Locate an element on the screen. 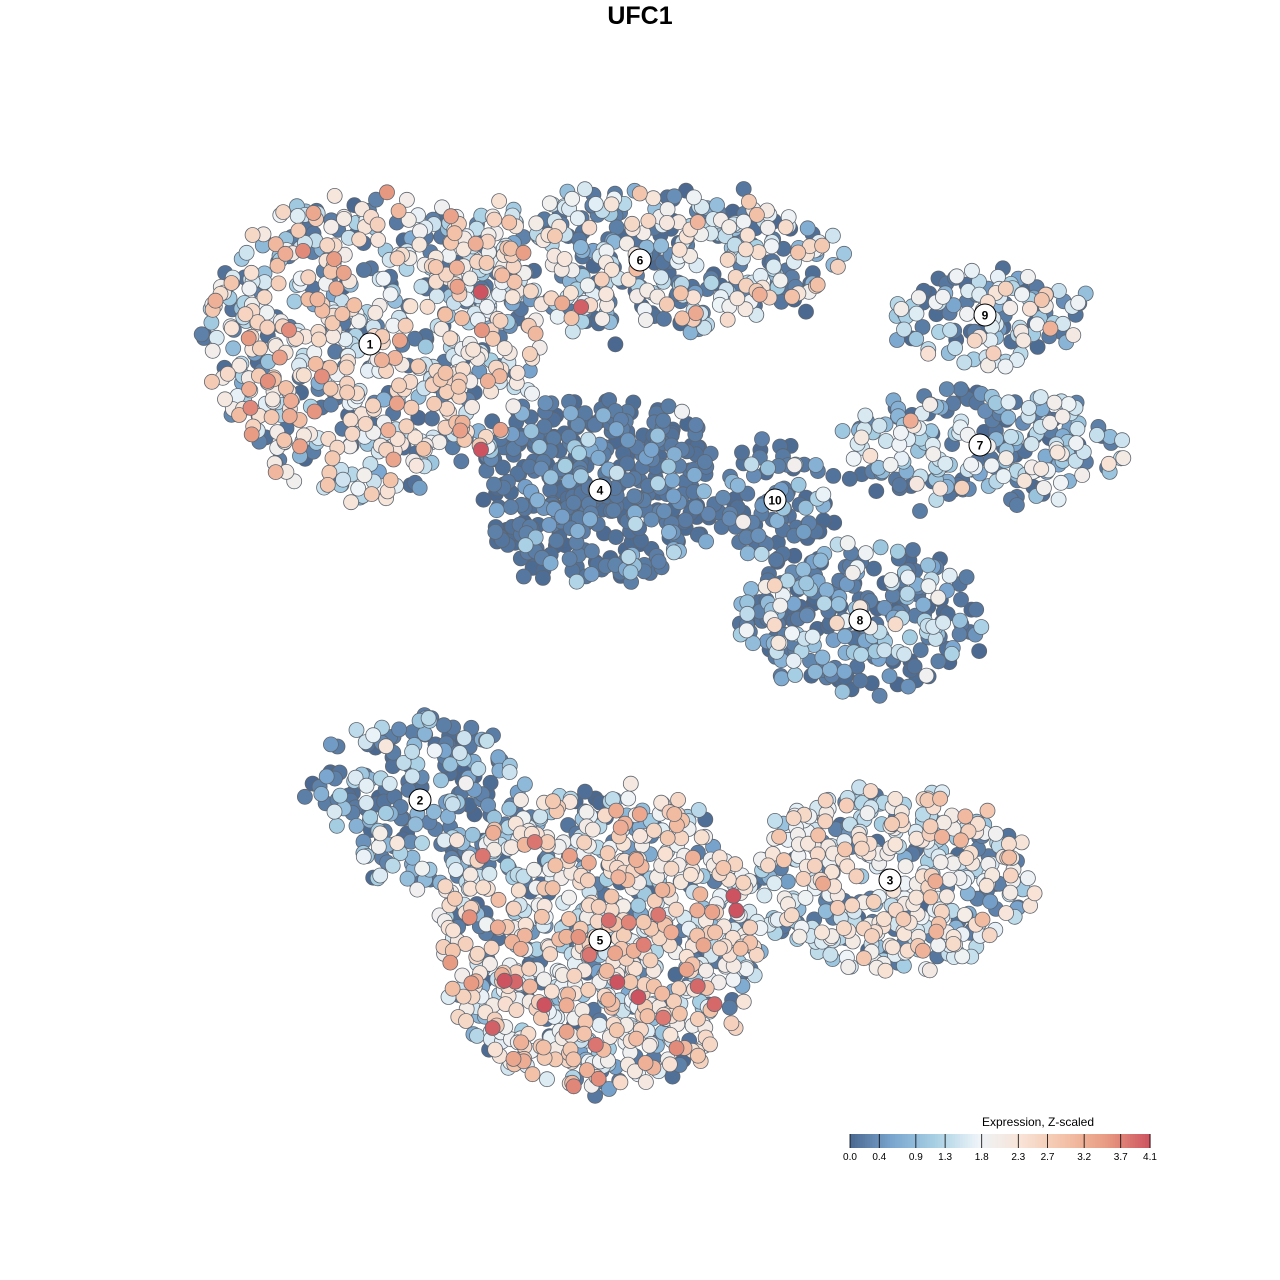  colorbar-tick-label: 2.7 is located at coordinates (1048, 1157).